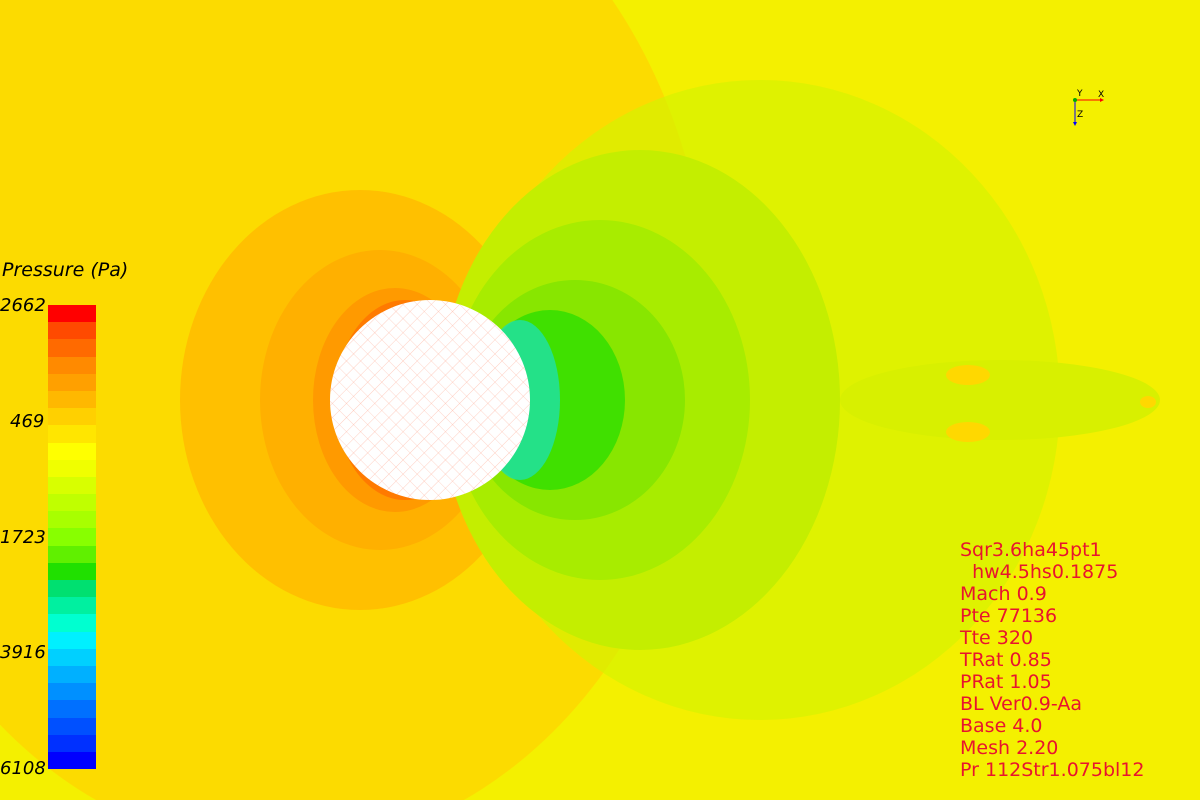 The width and height of the screenshot is (1200, 800). Describe the element at coordinates (1088, 107) in the screenshot. I see `axis-triad: Y X Z` at that location.